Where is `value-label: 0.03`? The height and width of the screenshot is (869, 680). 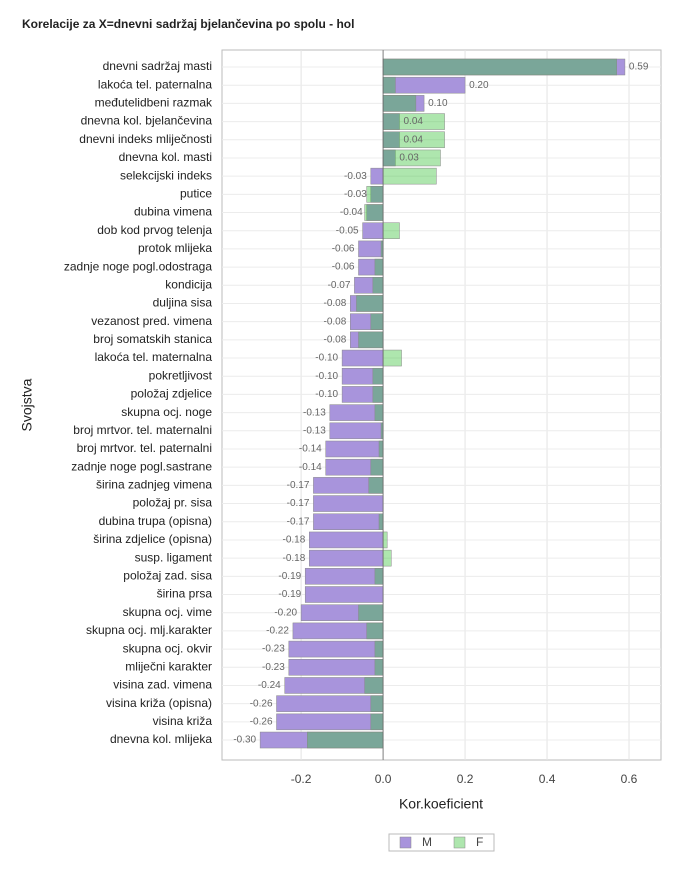 value-label: 0.03 is located at coordinates (409, 158).